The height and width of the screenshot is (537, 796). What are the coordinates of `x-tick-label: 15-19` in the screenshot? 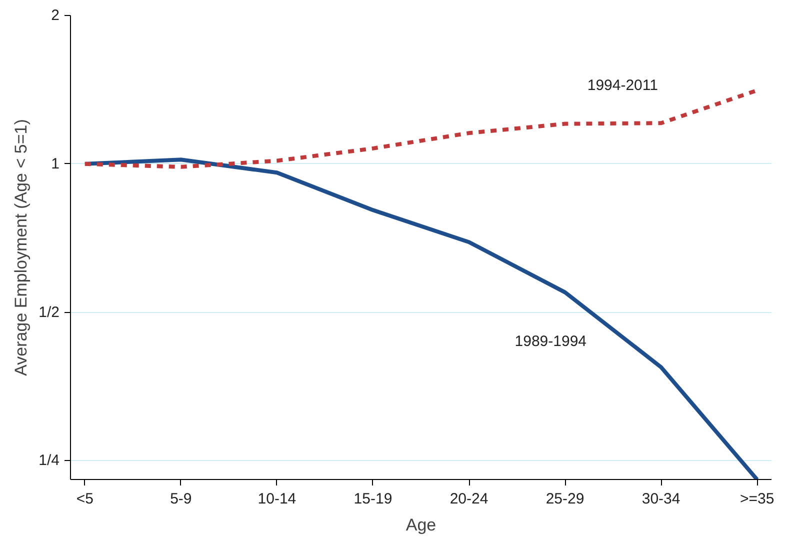 It's located at (373, 499).